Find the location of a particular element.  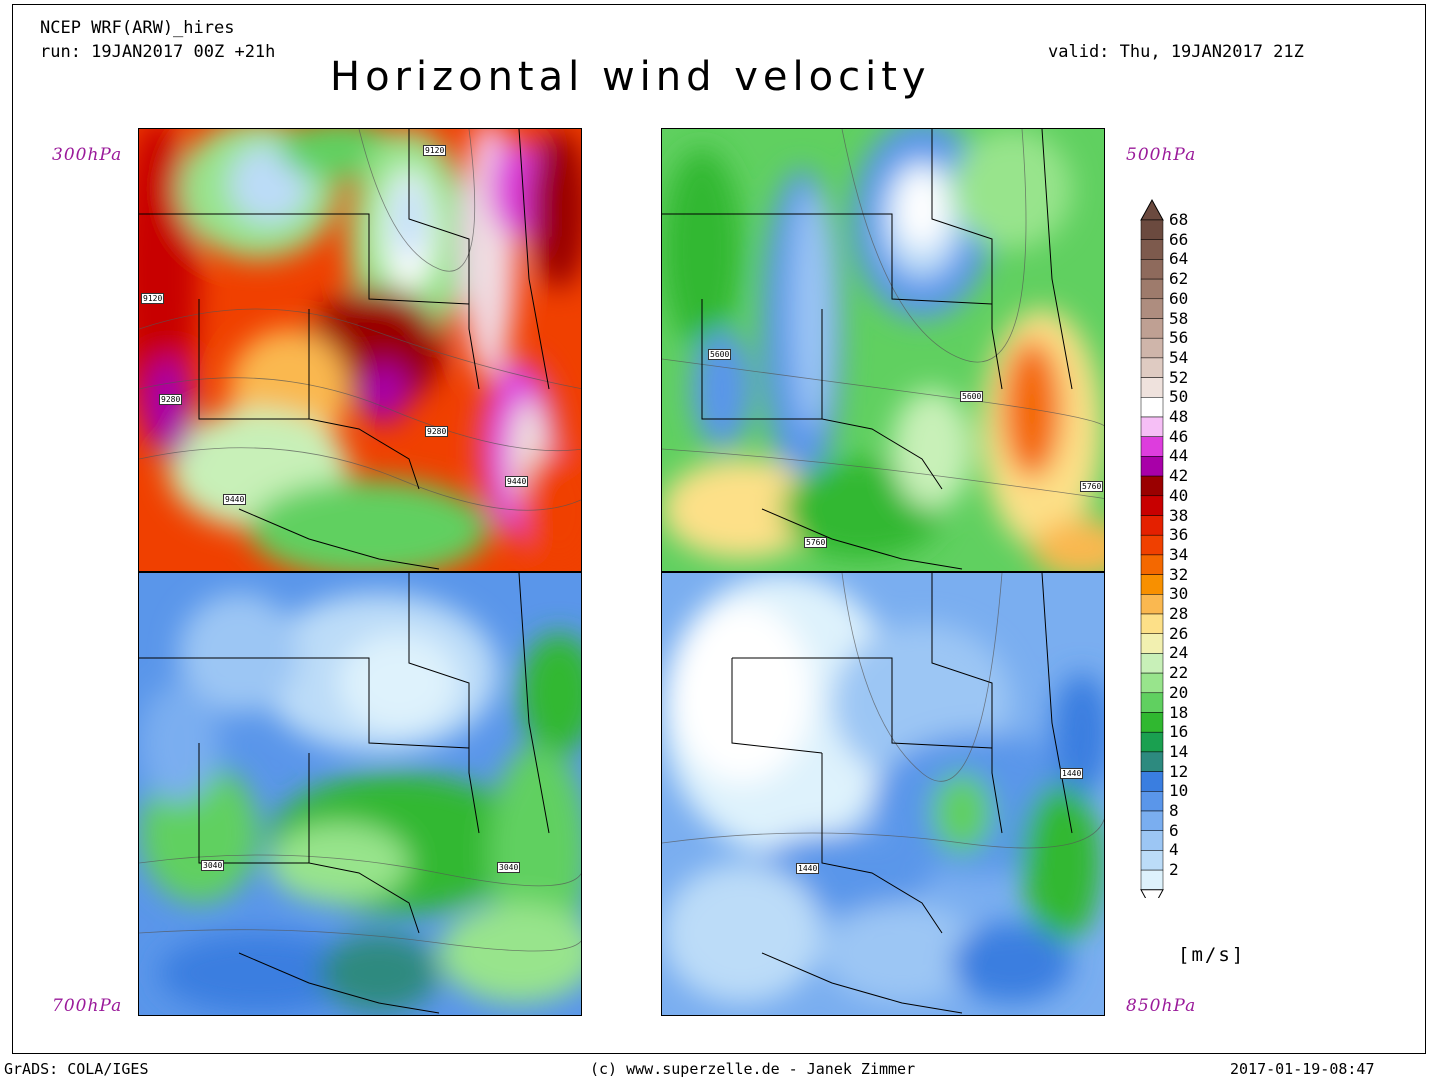

chart-title: Horizontal wind velocity is located at coordinates (630, 77).